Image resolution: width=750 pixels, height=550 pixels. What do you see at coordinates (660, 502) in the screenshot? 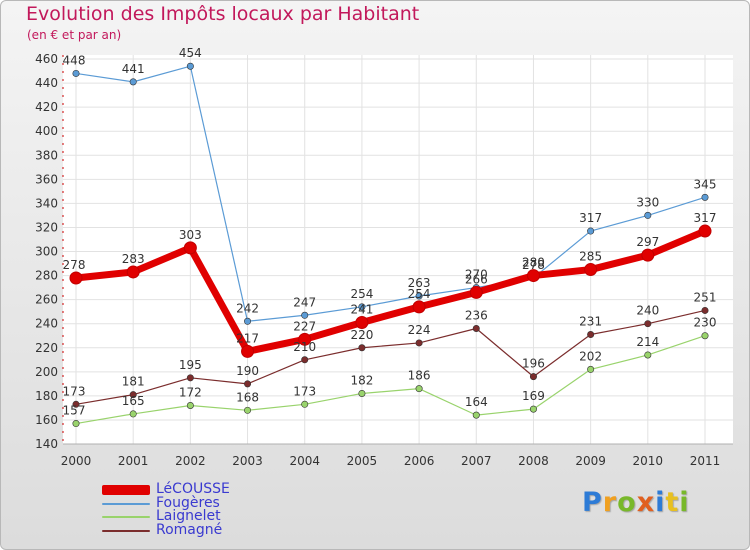
I see `logo-letter: i` at bounding box center [660, 502].